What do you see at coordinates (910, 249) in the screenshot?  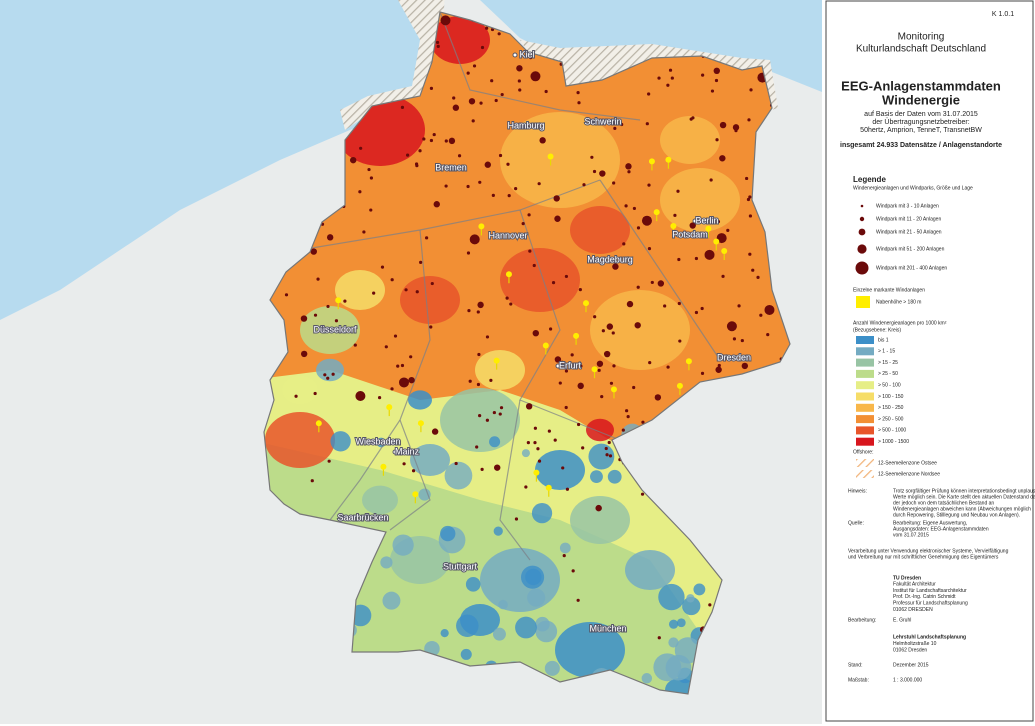 I see `legend-label: Windpark mit 51 - 200 Anlagen` at bounding box center [910, 249].